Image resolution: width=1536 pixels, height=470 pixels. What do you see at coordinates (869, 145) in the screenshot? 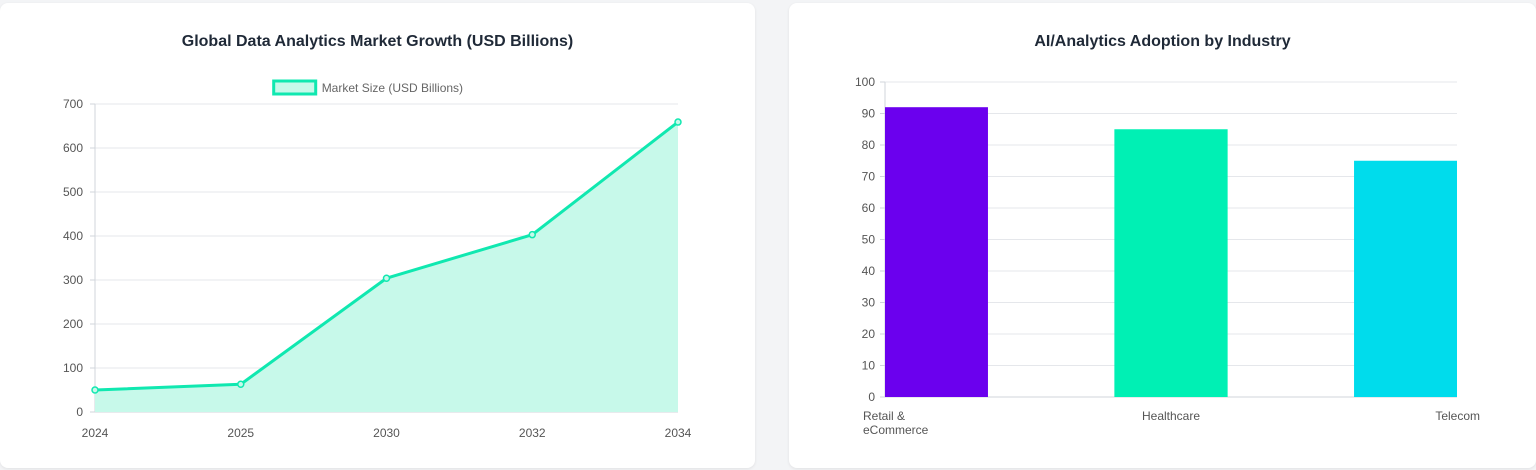
I see `y-tick-label: 80` at bounding box center [869, 145].